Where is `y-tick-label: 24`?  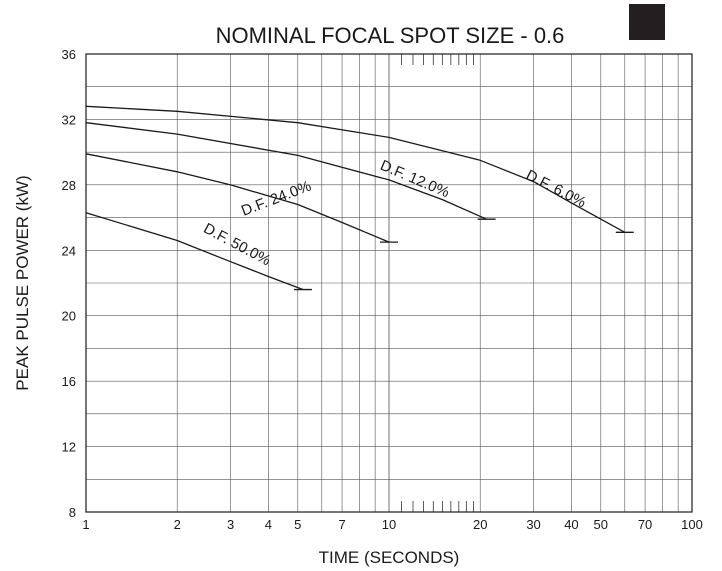
y-tick-label: 24 is located at coordinates (69, 250).